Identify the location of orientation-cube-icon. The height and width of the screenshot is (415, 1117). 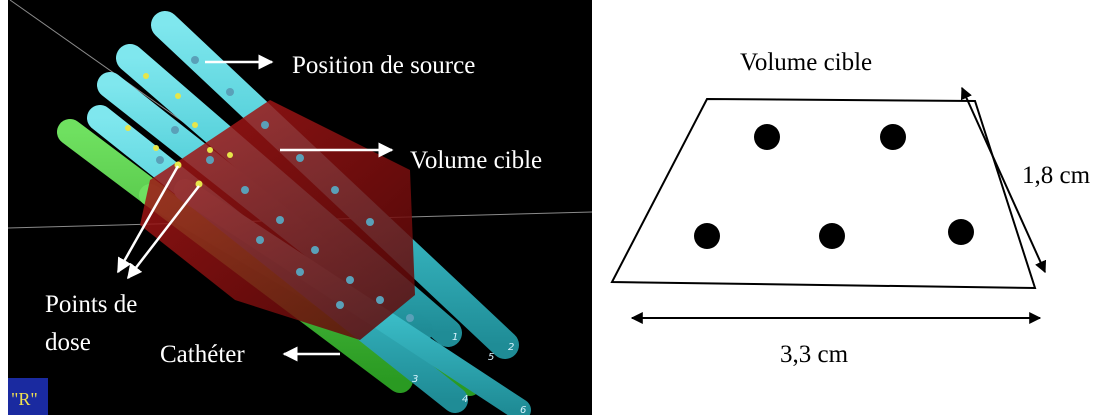
(28, 396).